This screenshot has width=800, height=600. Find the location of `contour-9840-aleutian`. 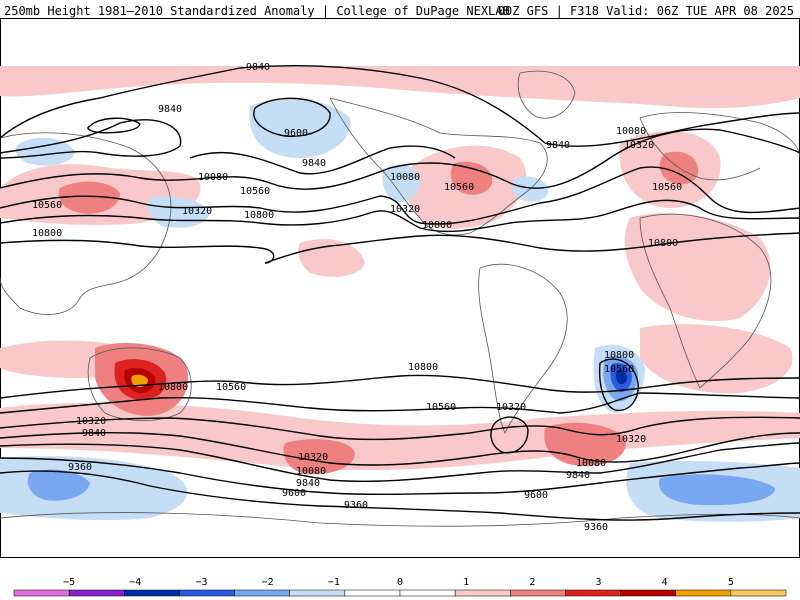

contour-9840-aleutian is located at coordinates (91, 139).